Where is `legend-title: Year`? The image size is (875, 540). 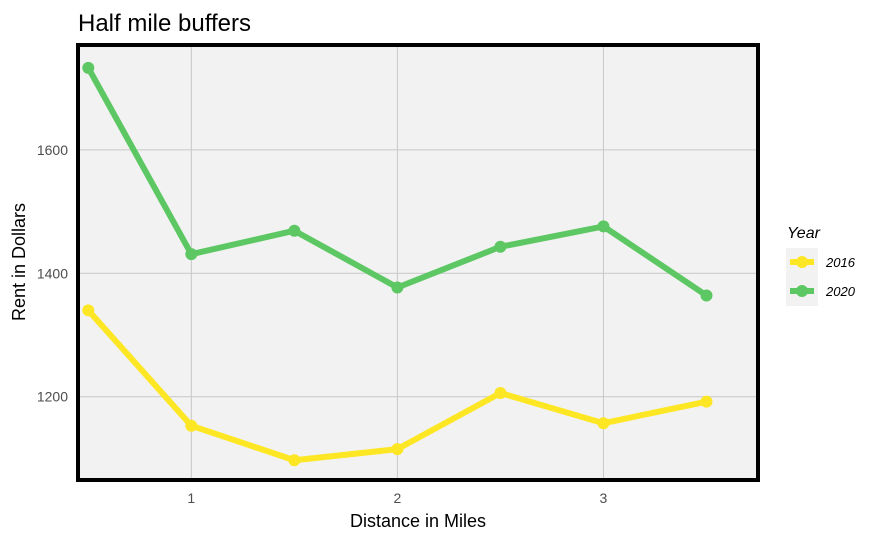 legend-title: Year is located at coordinates (804, 233).